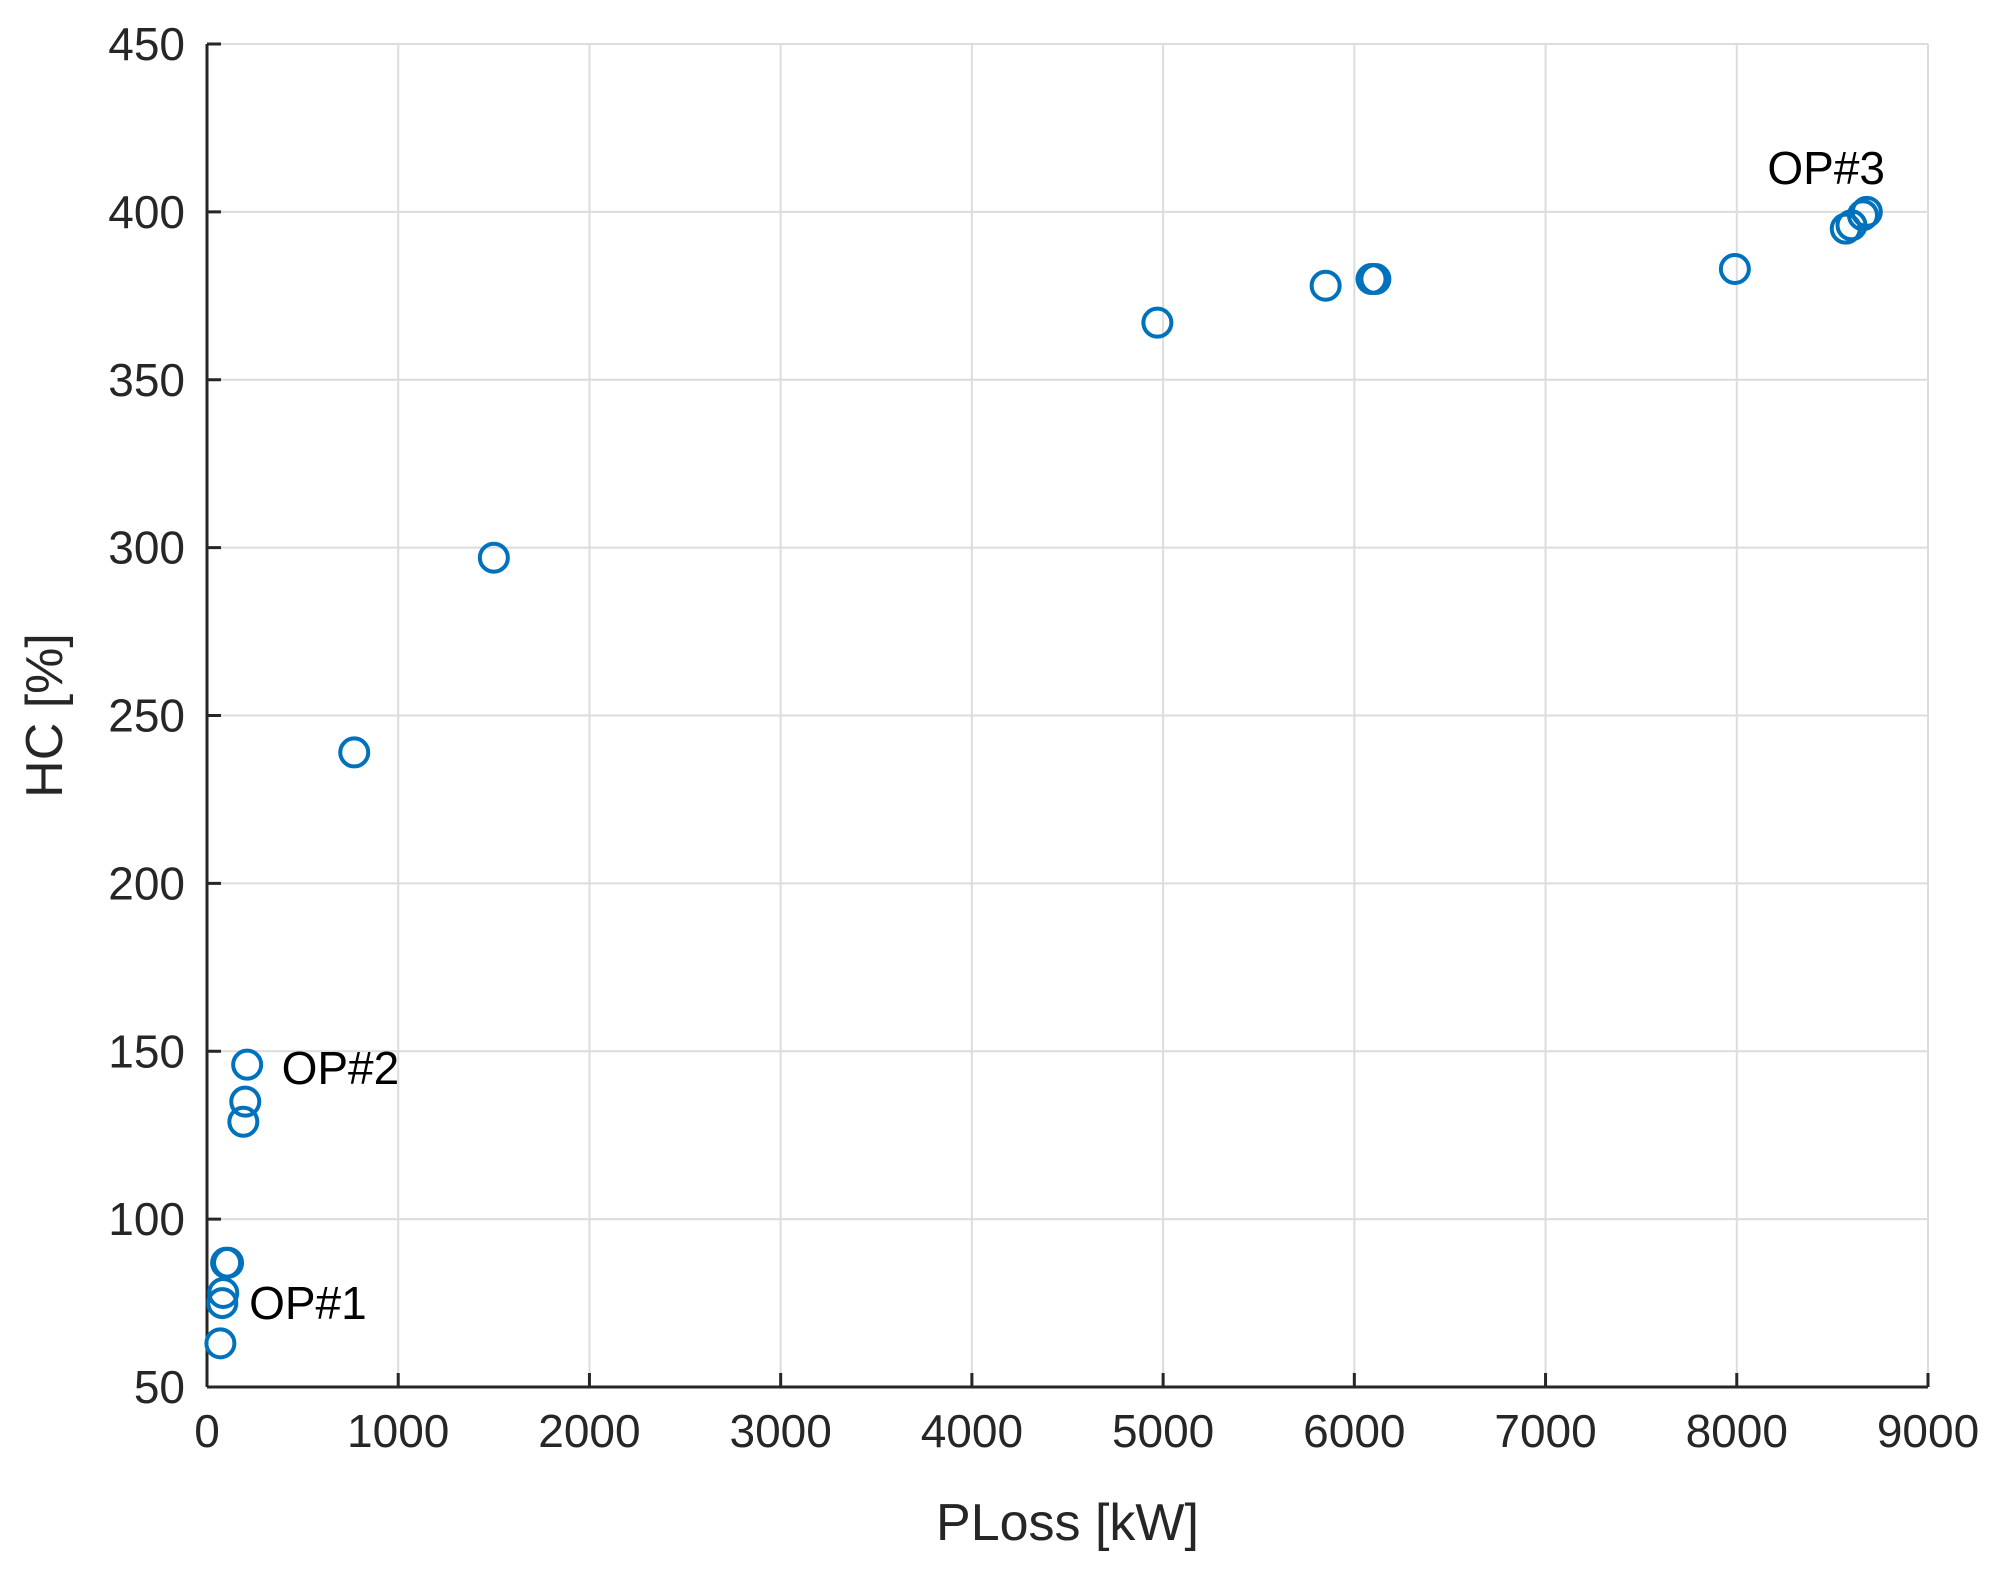 This screenshot has height=1577, width=1997. What do you see at coordinates (1354, 1431) in the screenshot?
I see `x-tick-label: 6000` at bounding box center [1354, 1431].